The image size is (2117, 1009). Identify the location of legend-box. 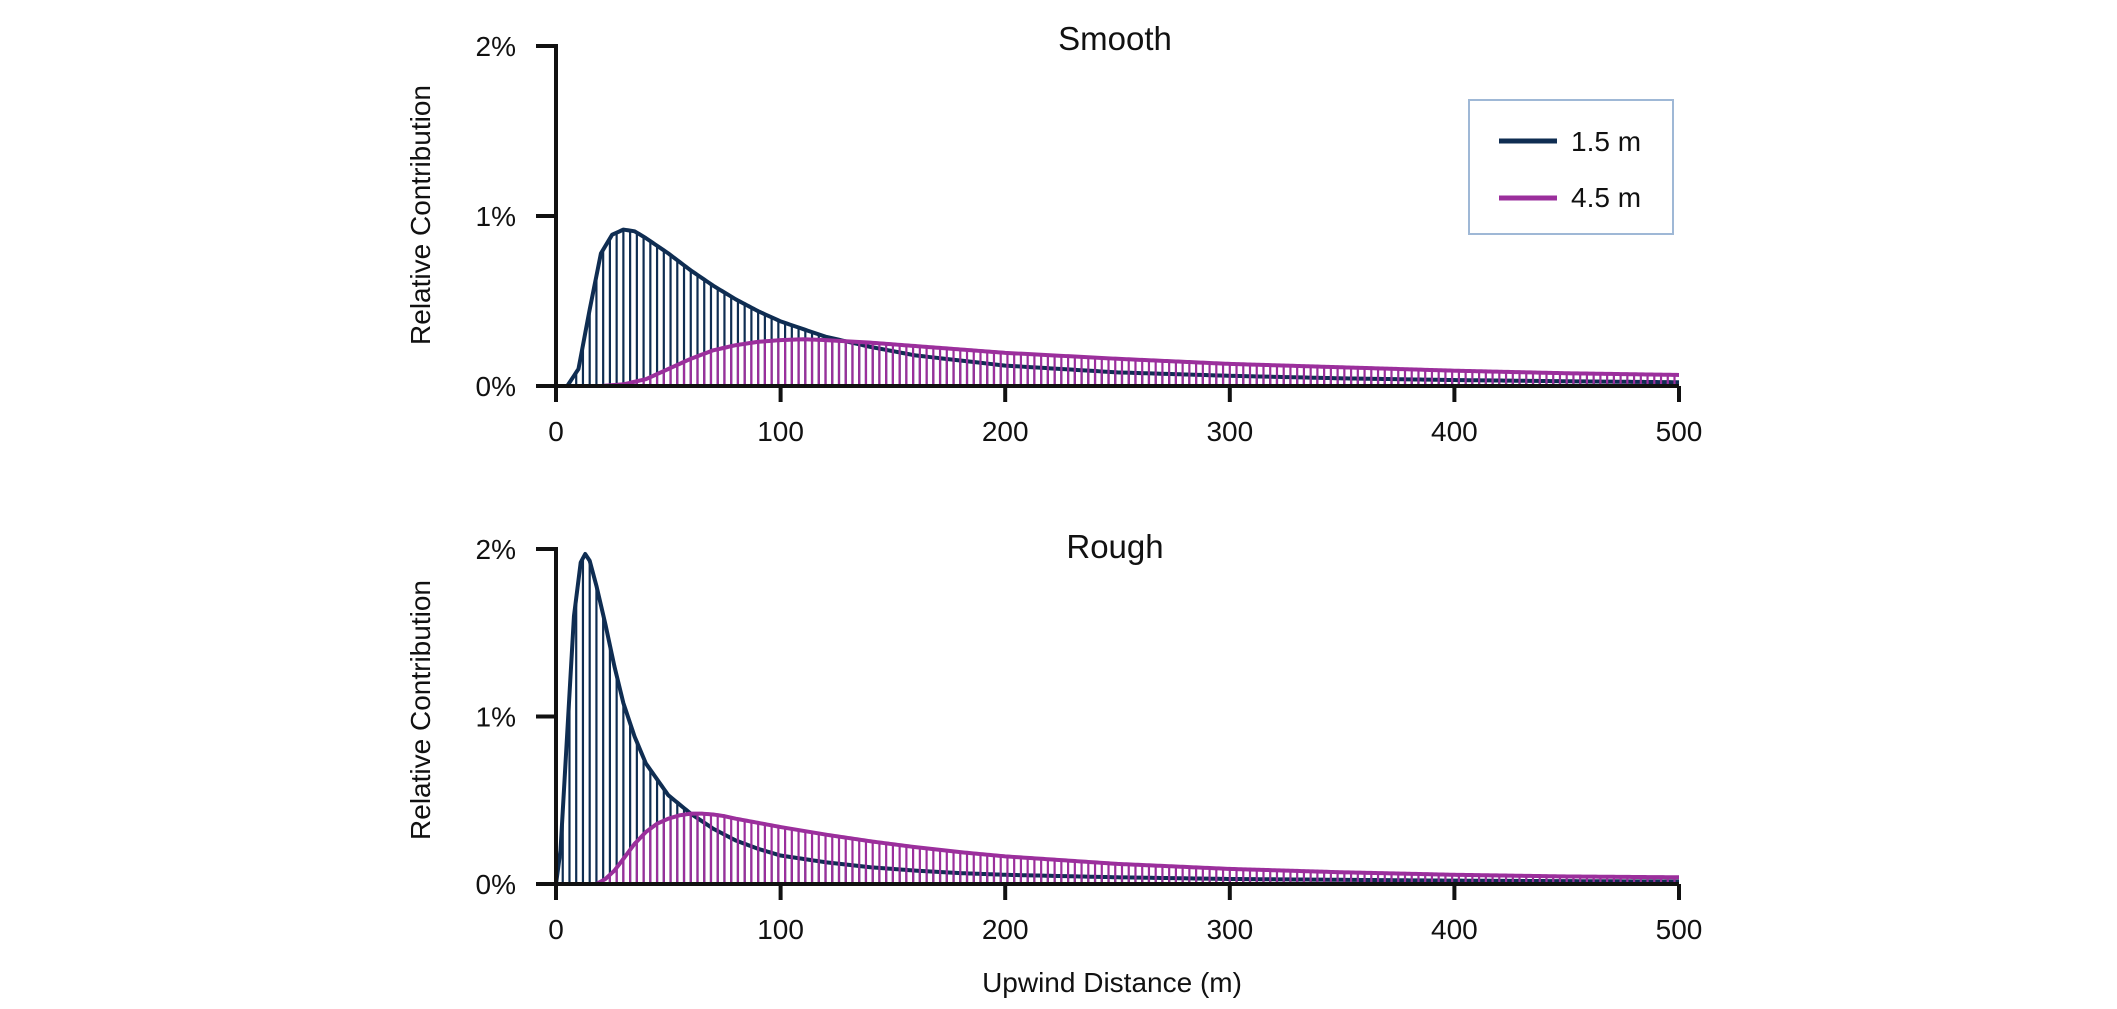
(1571, 167).